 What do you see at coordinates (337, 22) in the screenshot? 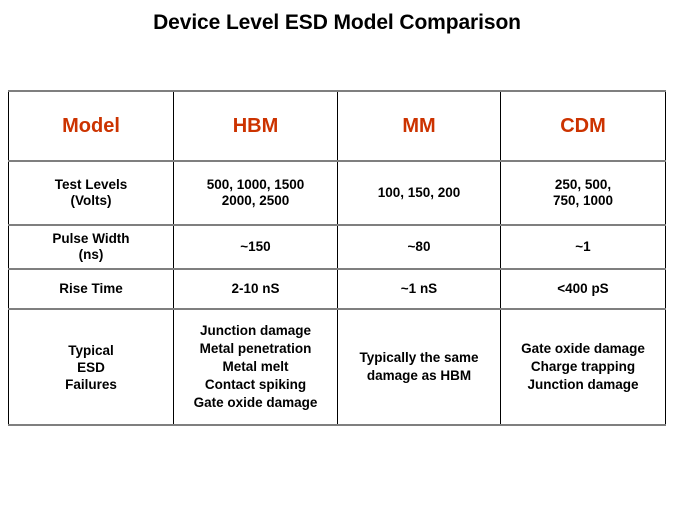
I see `page-title: Device Level ESD Model Comparison` at bounding box center [337, 22].